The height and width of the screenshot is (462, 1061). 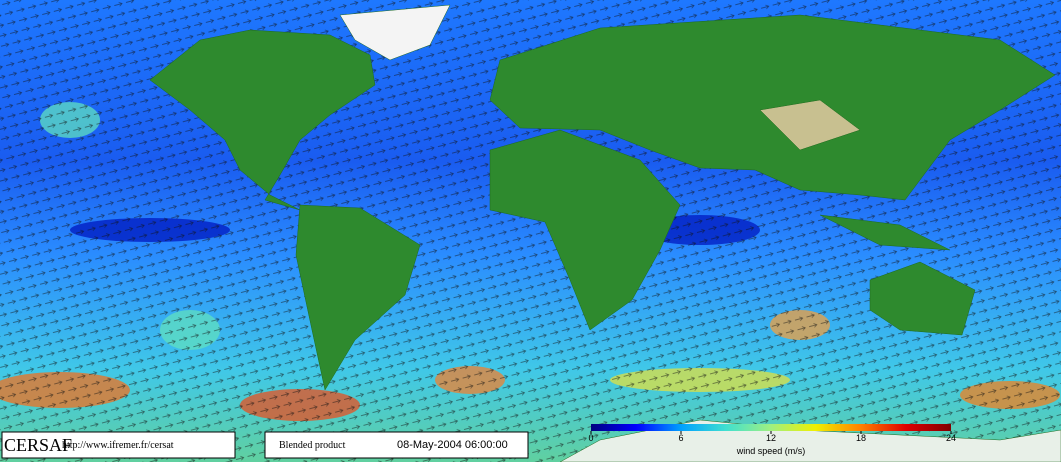 What do you see at coordinates (452, 445) in the screenshot?
I see `timestamp: 08-May-2004 06:00:00` at bounding box center [452, 445].